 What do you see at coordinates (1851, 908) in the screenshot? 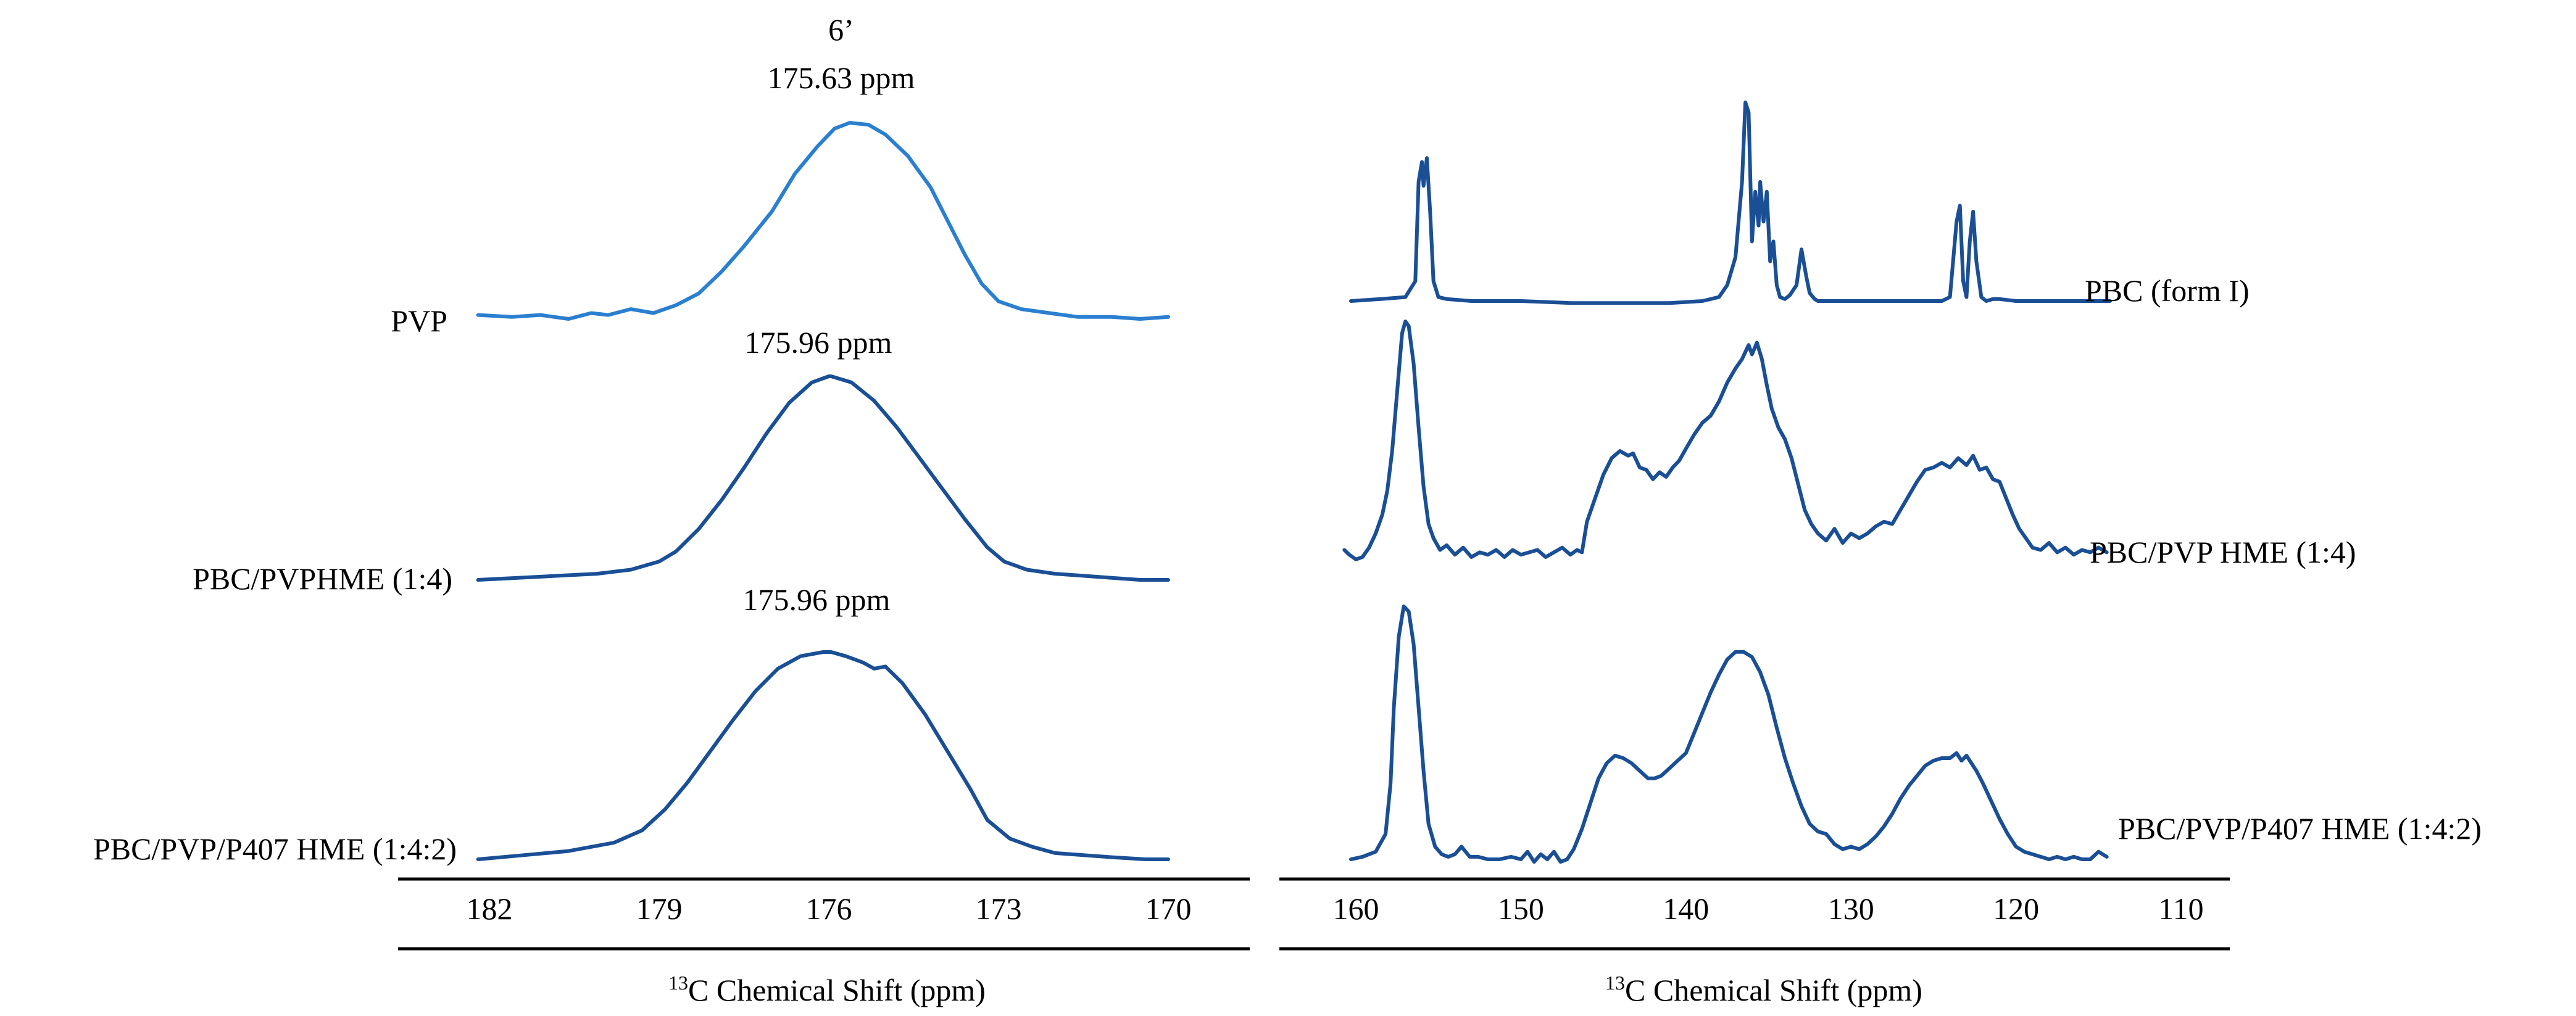
I see `right-tick-label-130: 130` at bounding box center [1851, 908].